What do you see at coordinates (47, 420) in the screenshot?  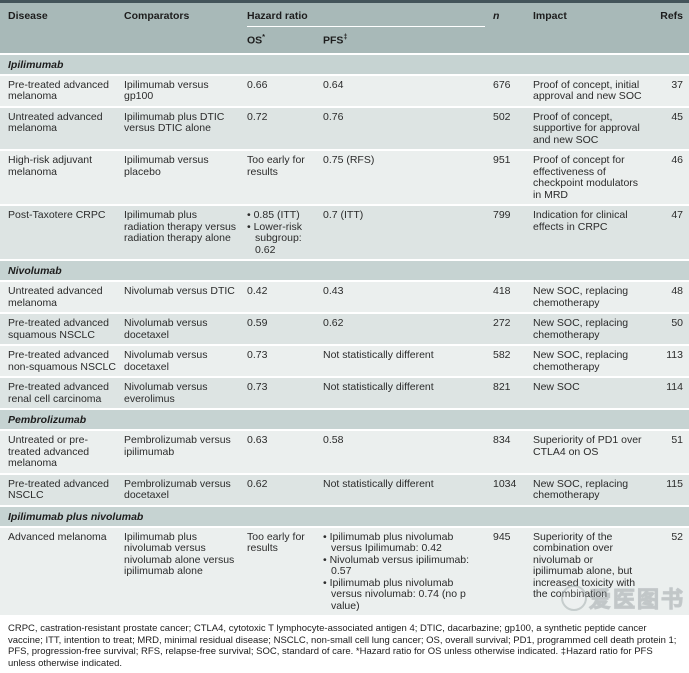 I see `section-title: Pembrolizumab` at bounding box center [47, 420].